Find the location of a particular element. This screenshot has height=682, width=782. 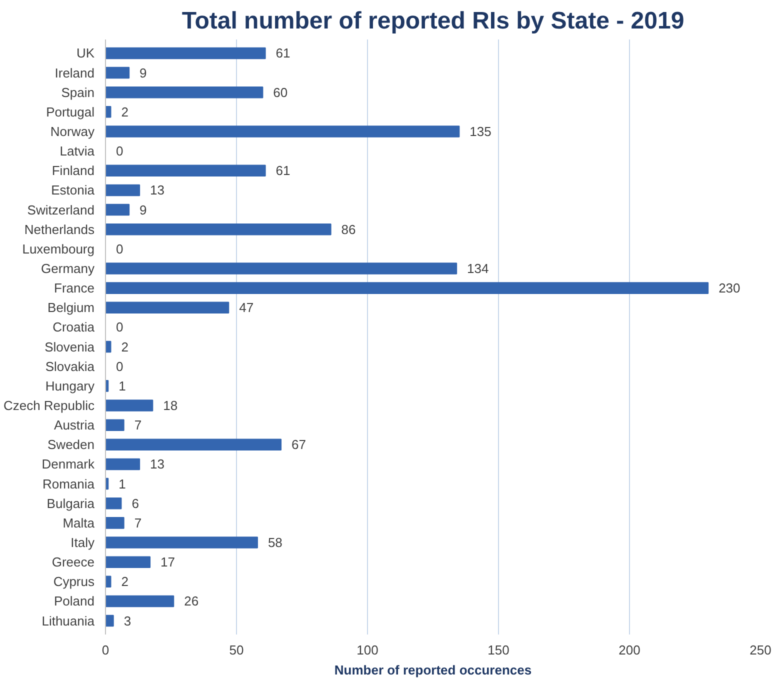

y-tick-label: France is located at coordinates (74, 288).